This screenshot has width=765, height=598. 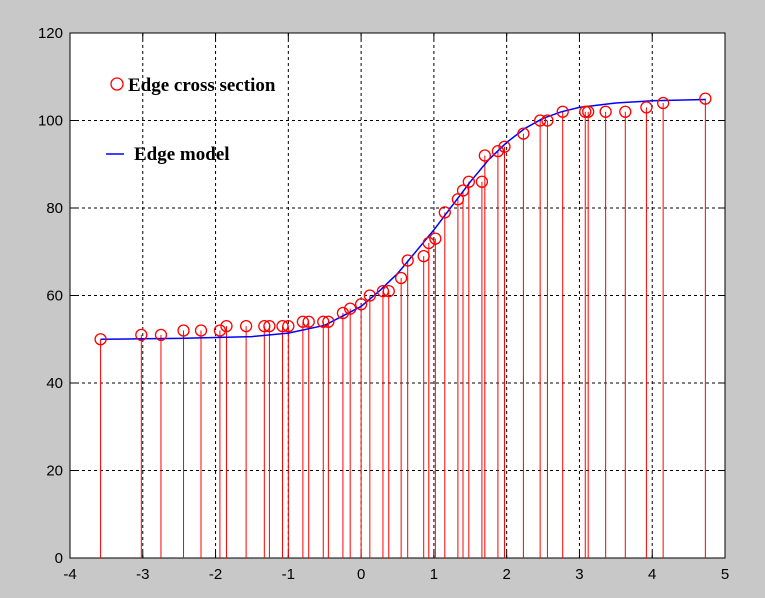 I want to click on y-tick-label: 0, so click(x=59, y=558).